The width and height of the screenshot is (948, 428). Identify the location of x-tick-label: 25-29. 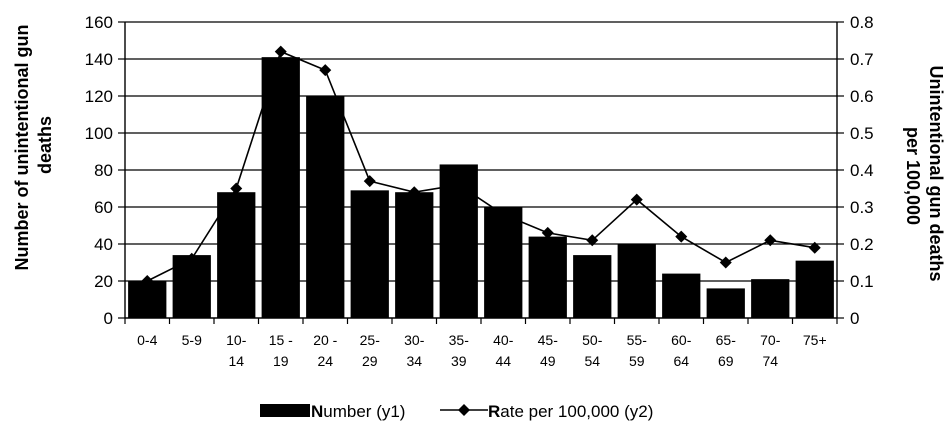
(370, 350).